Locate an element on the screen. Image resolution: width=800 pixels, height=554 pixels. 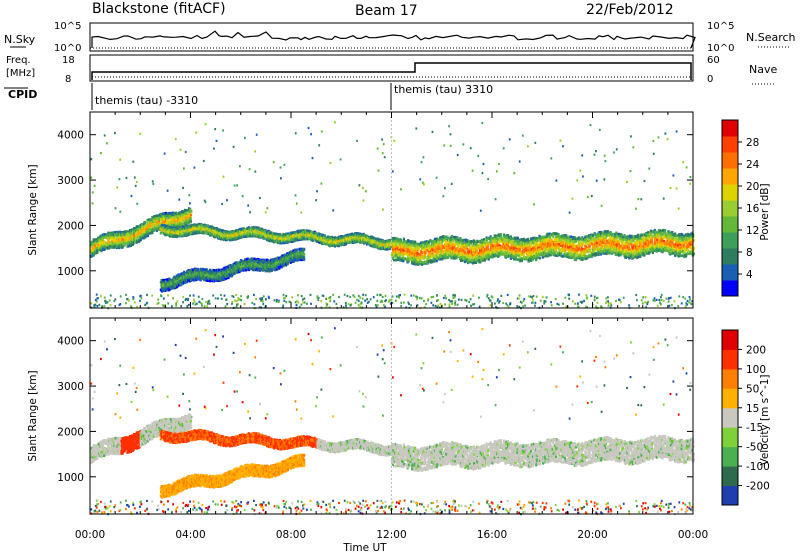
beam-label: Beam 17 is located at coordinates (386, 11).